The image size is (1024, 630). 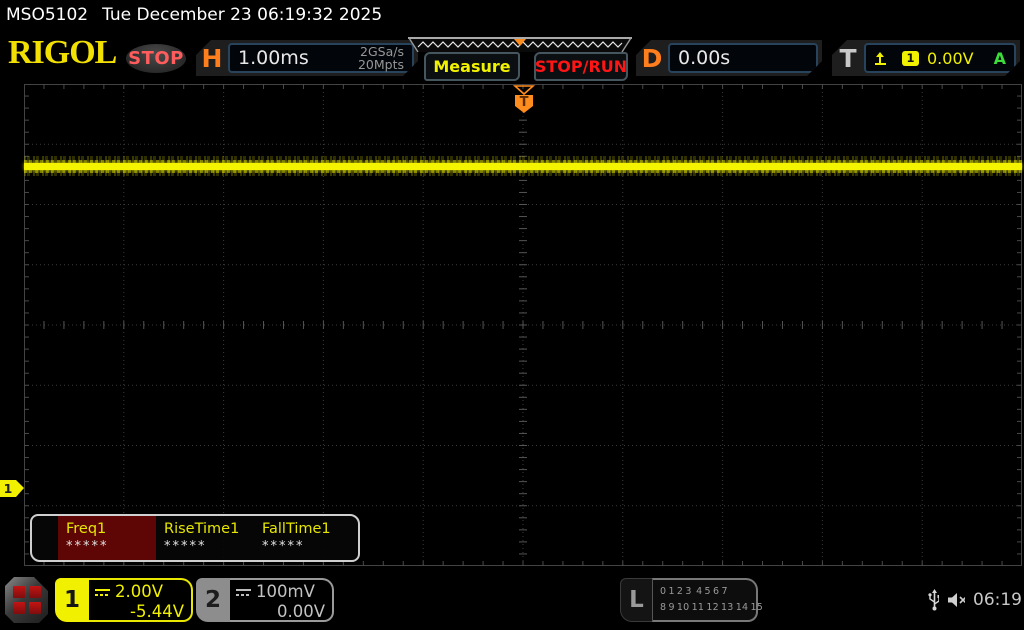 What do you see at coordinates (999, 58) in the screenshot?
I see `trigger-mode: A` at bounding box center [999, 58].